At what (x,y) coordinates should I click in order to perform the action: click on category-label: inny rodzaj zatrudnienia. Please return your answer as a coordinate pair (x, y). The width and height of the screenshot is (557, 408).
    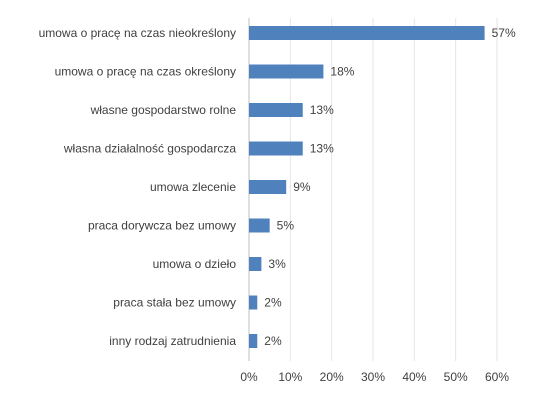
    Looking at the image, I should click on (172, 341).